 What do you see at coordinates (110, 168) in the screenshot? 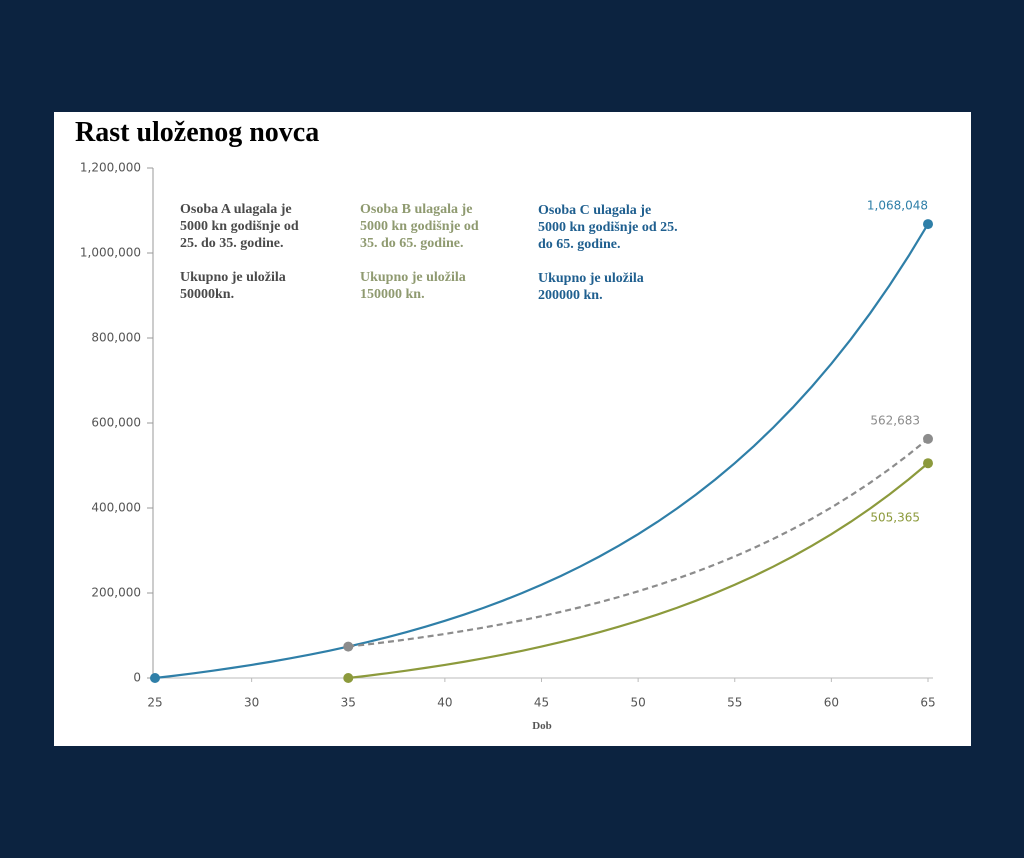
I see `y-tick-label: 1,200,000` at bounding box center [110, 168].